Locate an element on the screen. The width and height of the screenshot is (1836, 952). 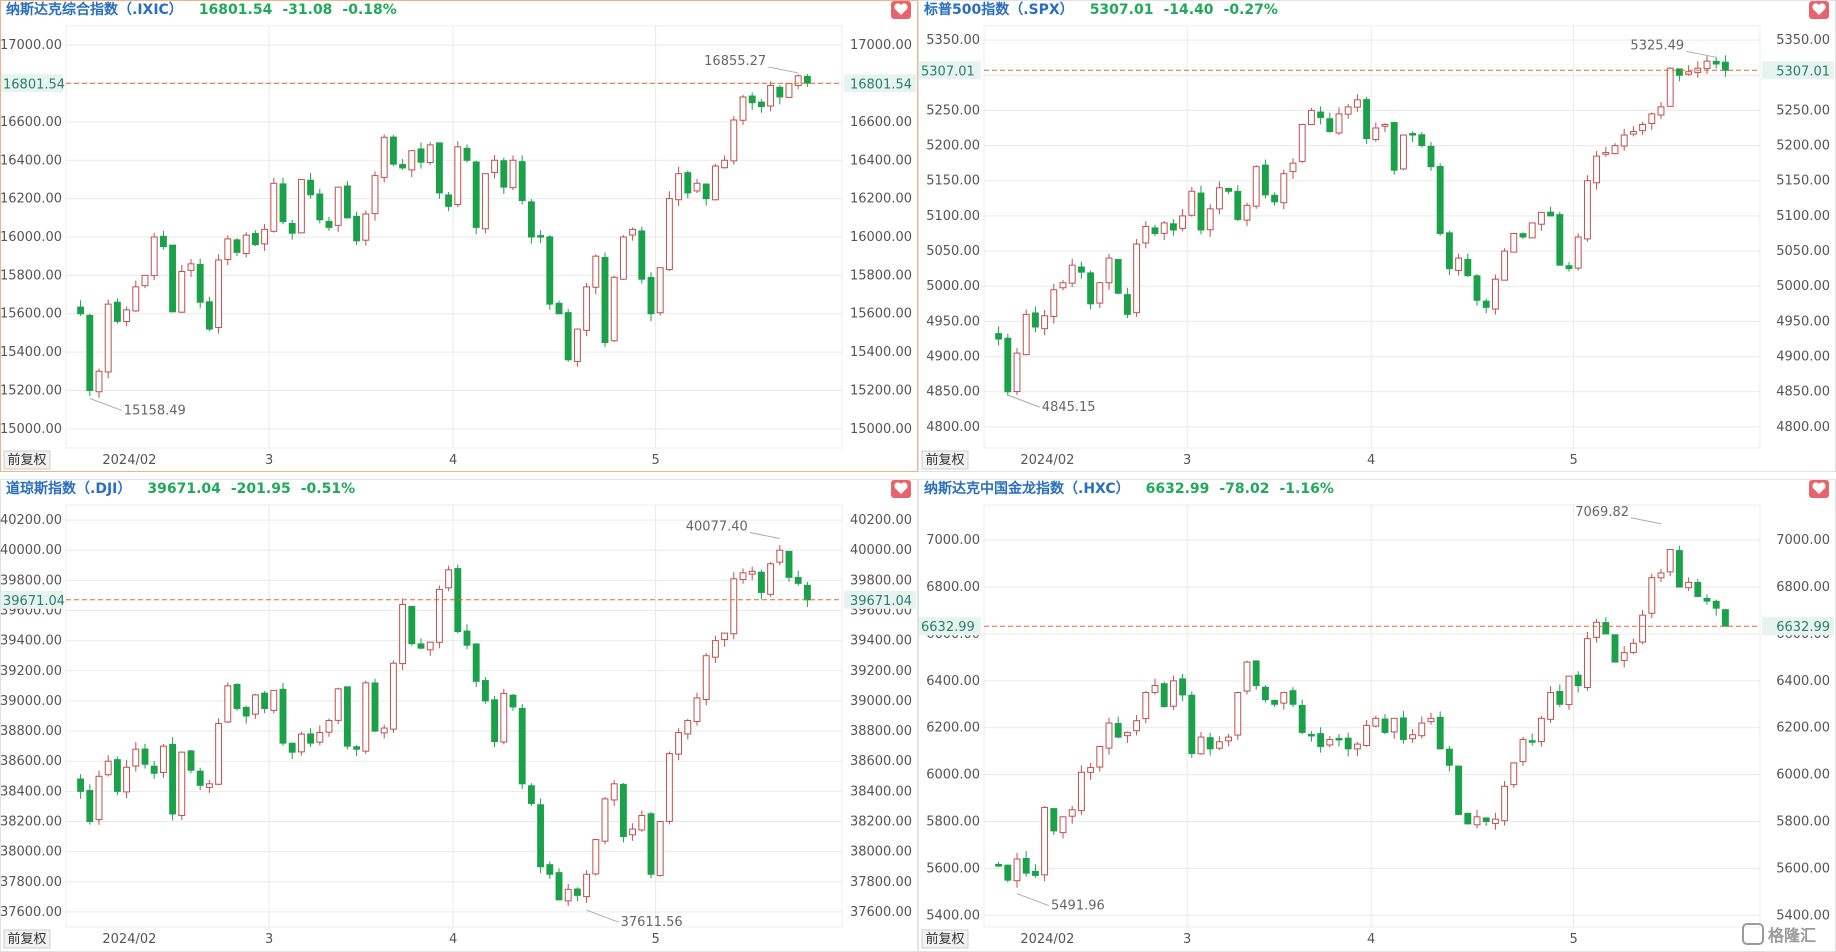
index-price: 5307.01 is located at coordinates (1122, 10).